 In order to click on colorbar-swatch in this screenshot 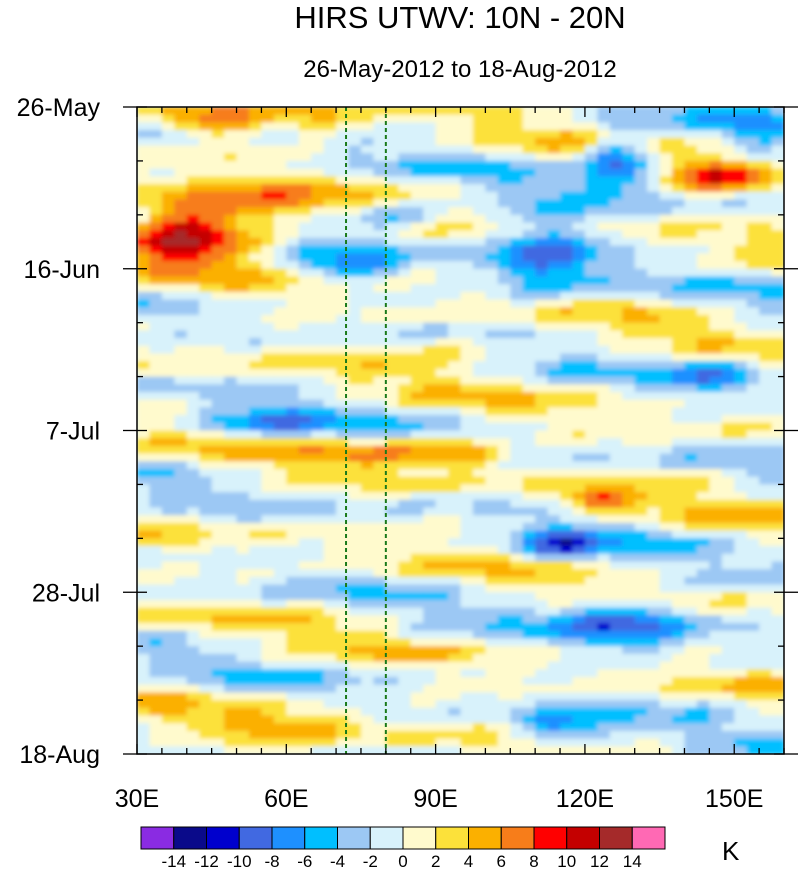, I will do `click(386, 838)`.